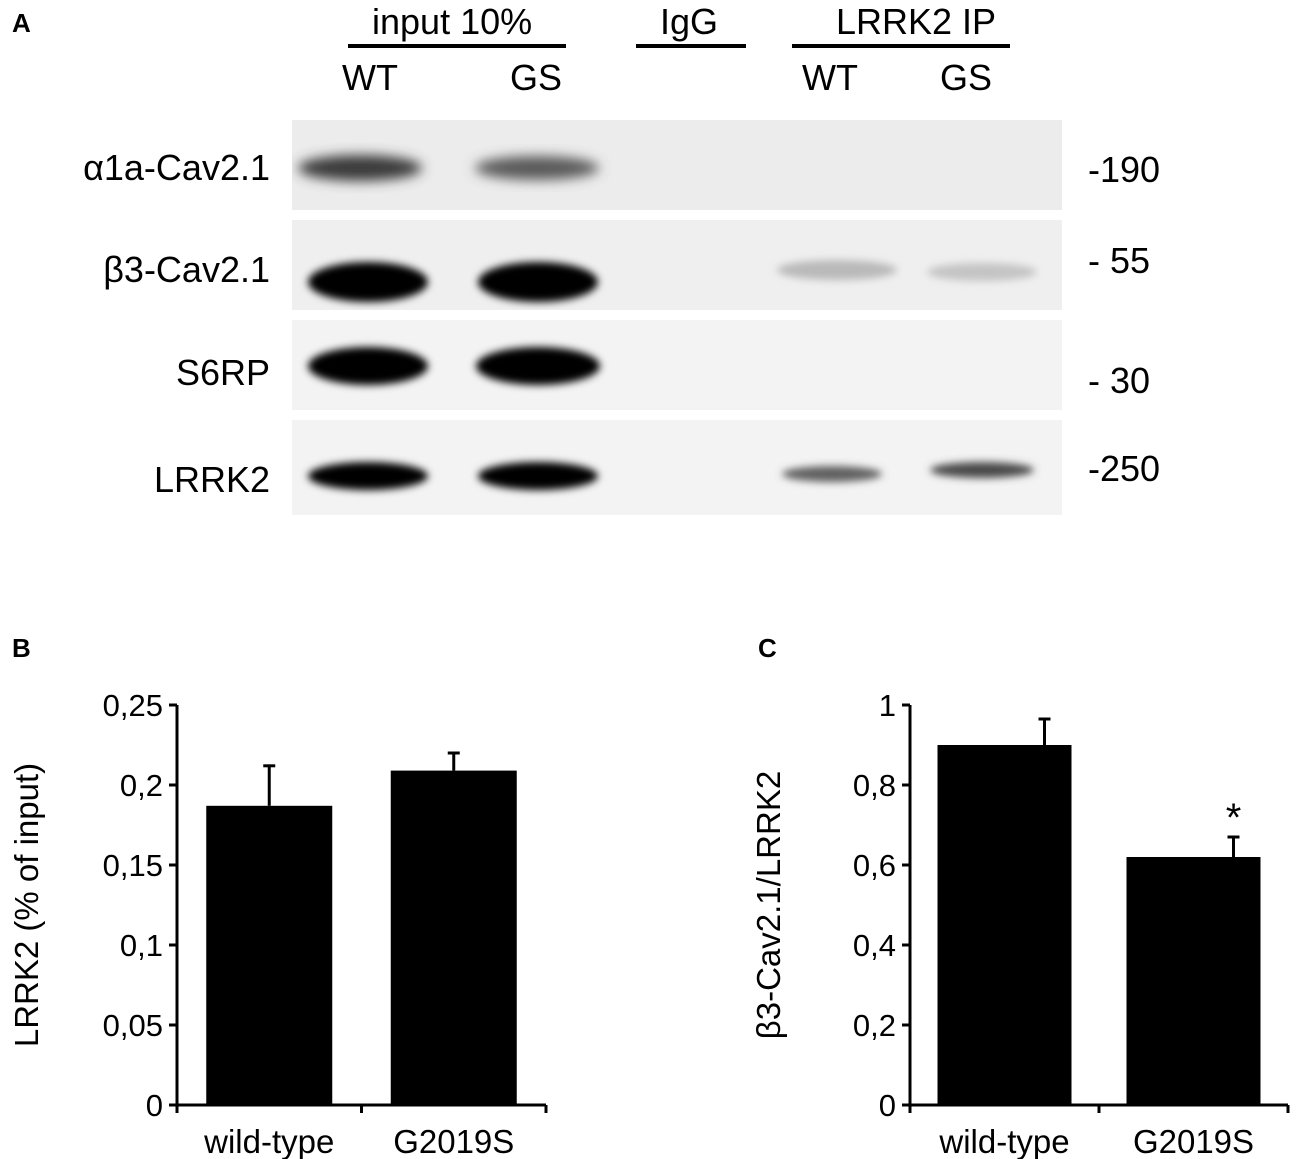 This screenshot has height=1159, width=1300. Describe the element at coordinates (133, 865) in the screenshot. I see `y-tick-label: 0,15` at that location.